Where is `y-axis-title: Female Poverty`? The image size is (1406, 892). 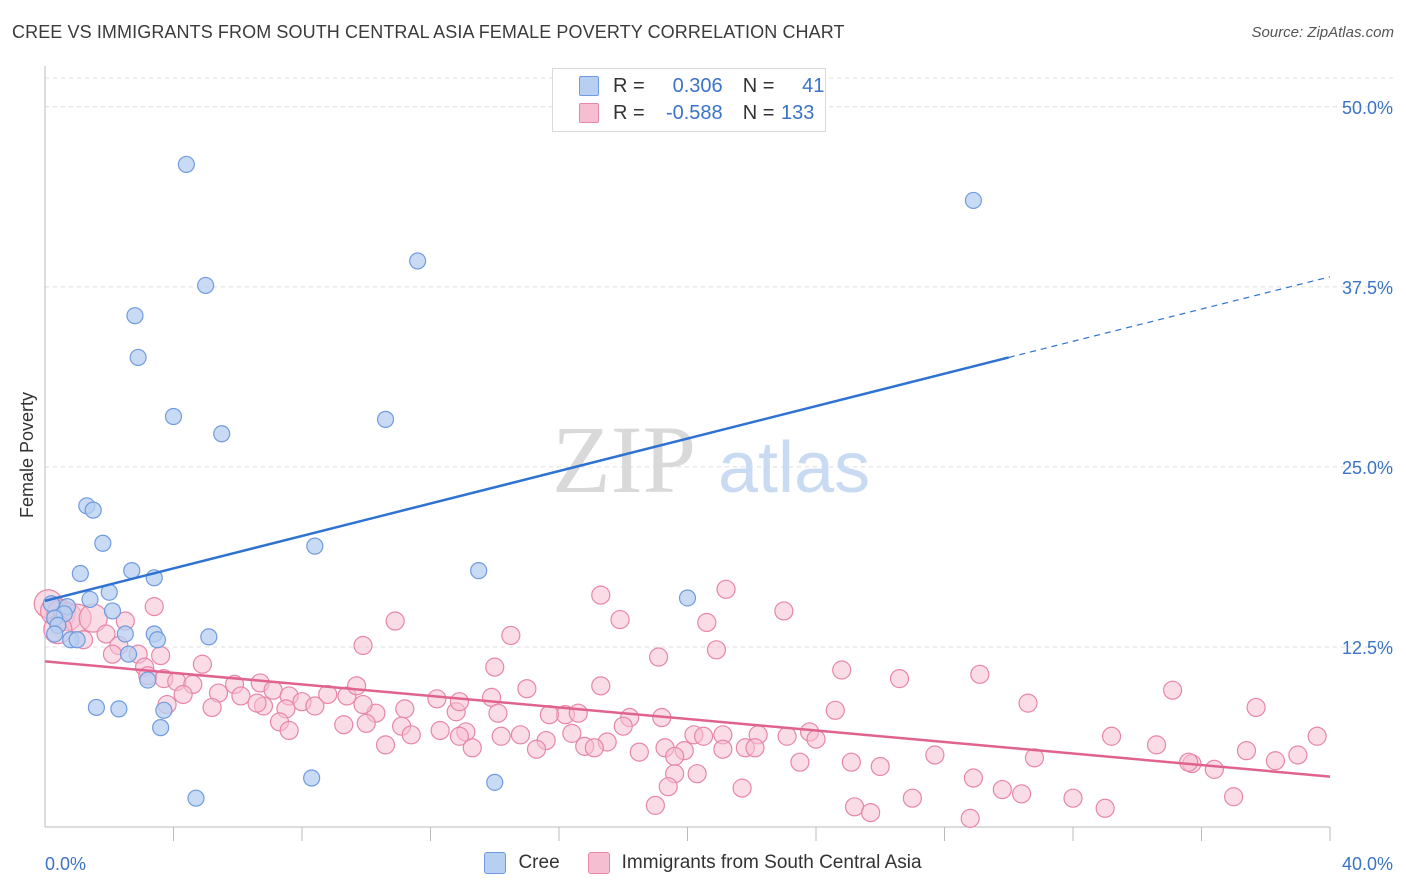
y-axis-title: Female Poverty is located at coordinates (27, 455).